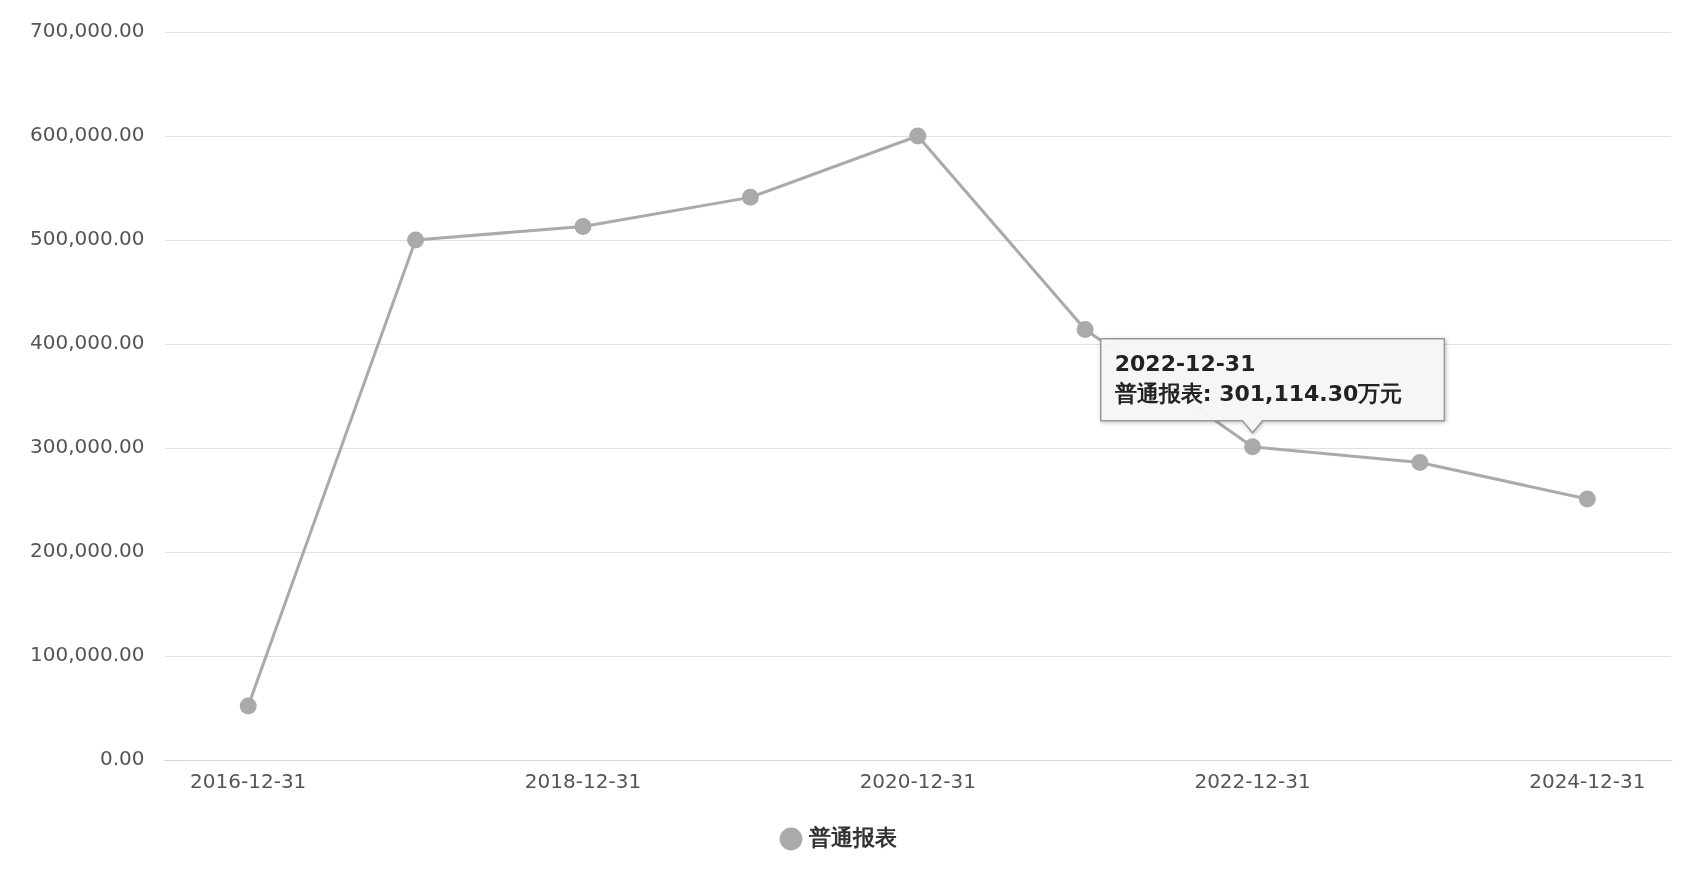 The height and width of the screenshot is (880, 1691). What do you see at coordinates (87, 446) in the screenshot?
I see `y-tick-label: 300,000.00` at bounding box center [87, 446].